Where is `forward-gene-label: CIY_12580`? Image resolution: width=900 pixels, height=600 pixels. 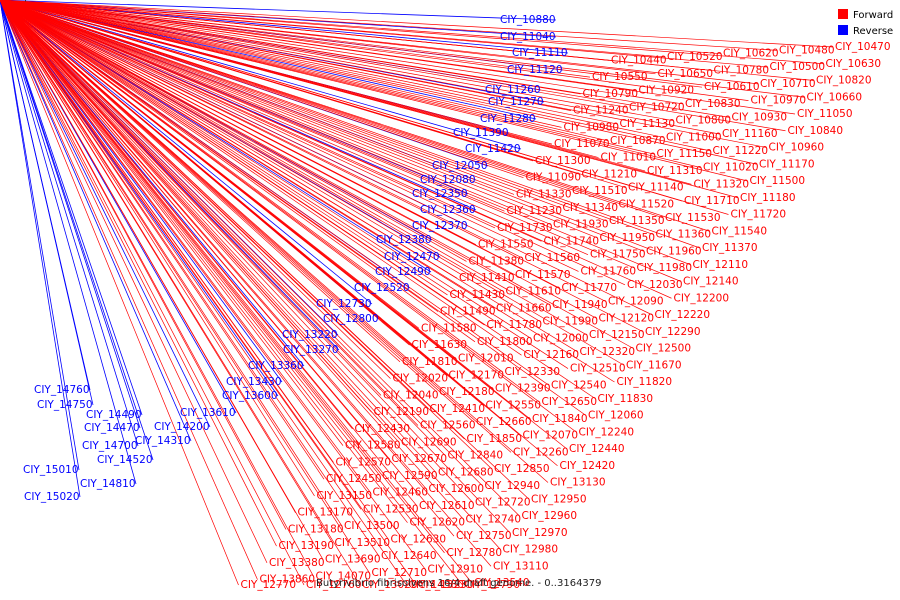 forward-gene-label: CIY_12580 is located at coordinates (373, 446).